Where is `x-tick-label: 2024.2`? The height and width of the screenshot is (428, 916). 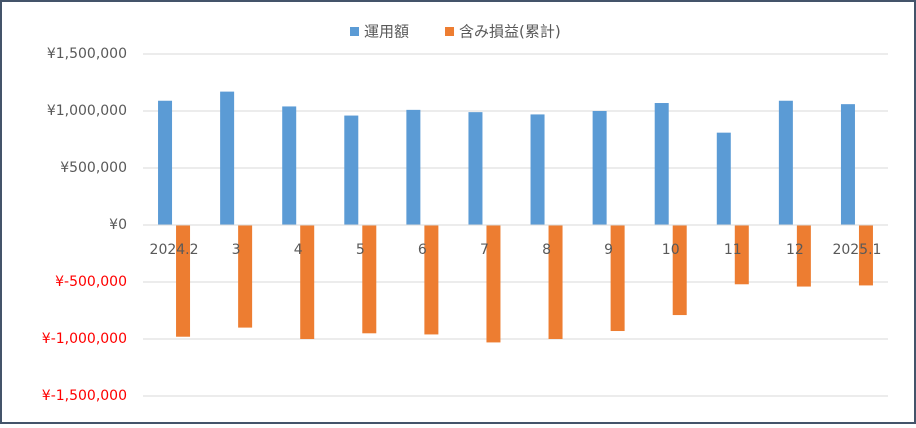 x-tick-label: 2024.2 is located at coordinates (174, 250).